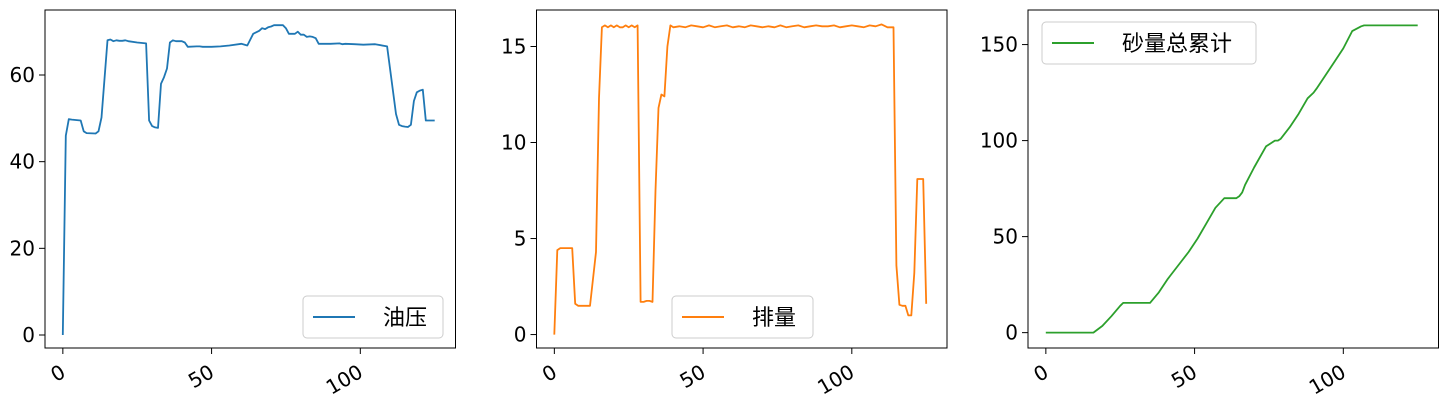  I want to click on y-tick-label: 150, so click(999, 45).